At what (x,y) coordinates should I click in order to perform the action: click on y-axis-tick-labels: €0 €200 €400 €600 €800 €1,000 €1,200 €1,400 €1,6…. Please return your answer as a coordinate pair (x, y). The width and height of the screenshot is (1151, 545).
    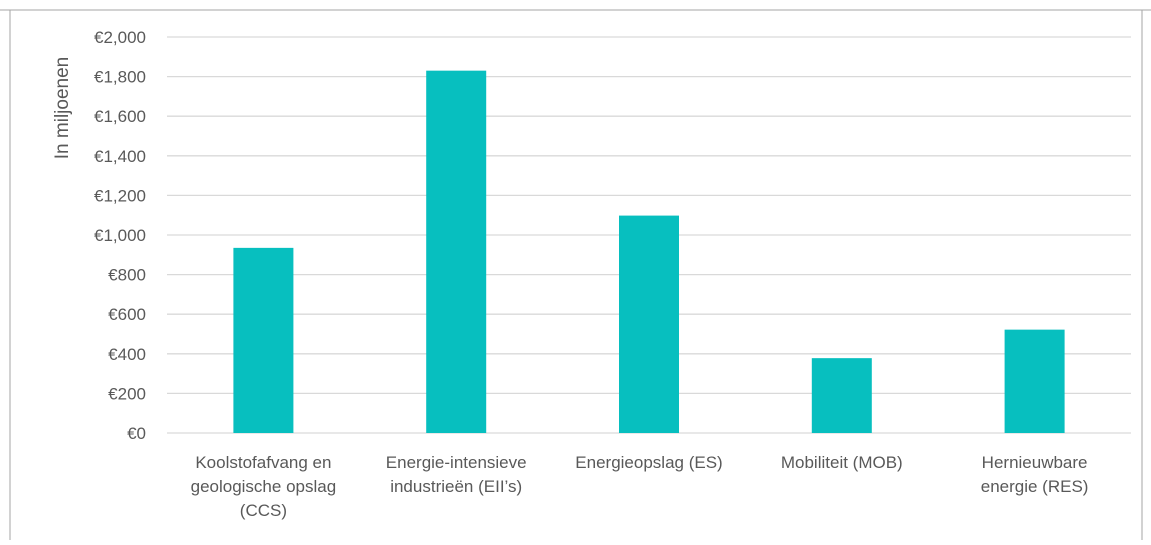
    Looking at the image, I should click on (120, 235).